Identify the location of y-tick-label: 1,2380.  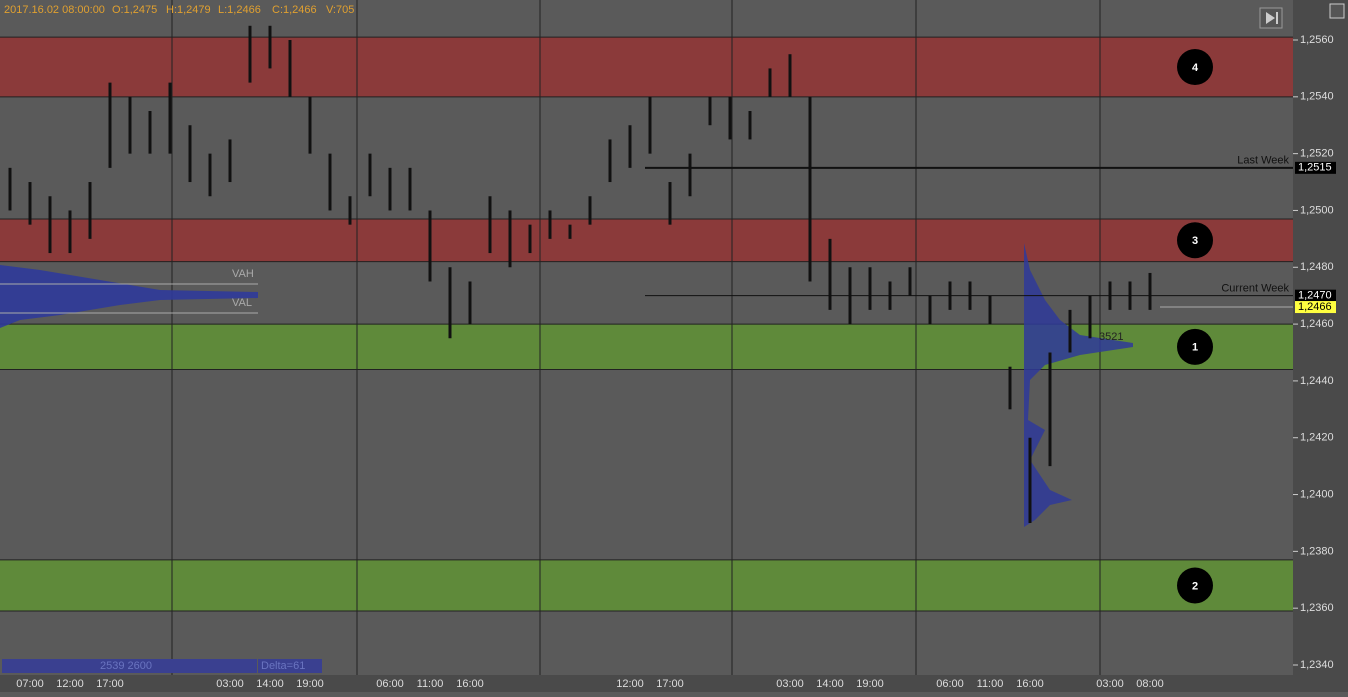
(1317, 551).